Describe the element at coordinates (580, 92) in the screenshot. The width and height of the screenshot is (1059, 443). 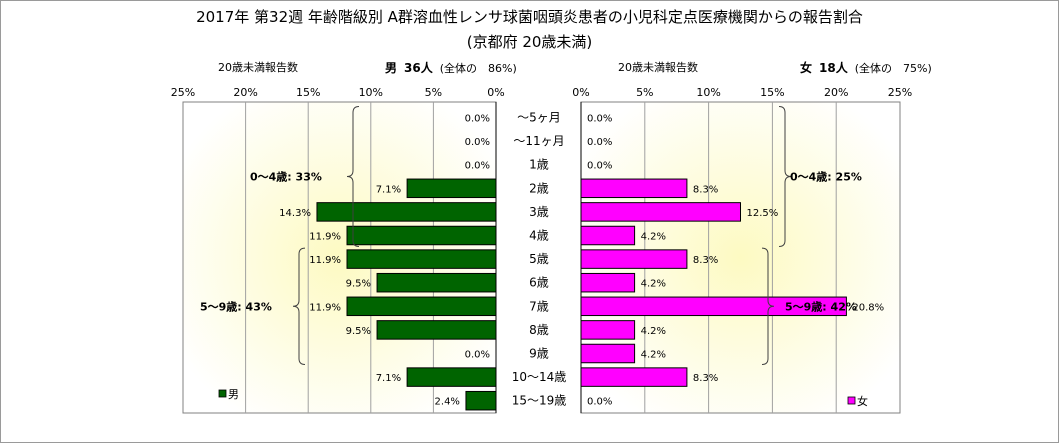
I see `right-x-tick-label: 0%` at that location.